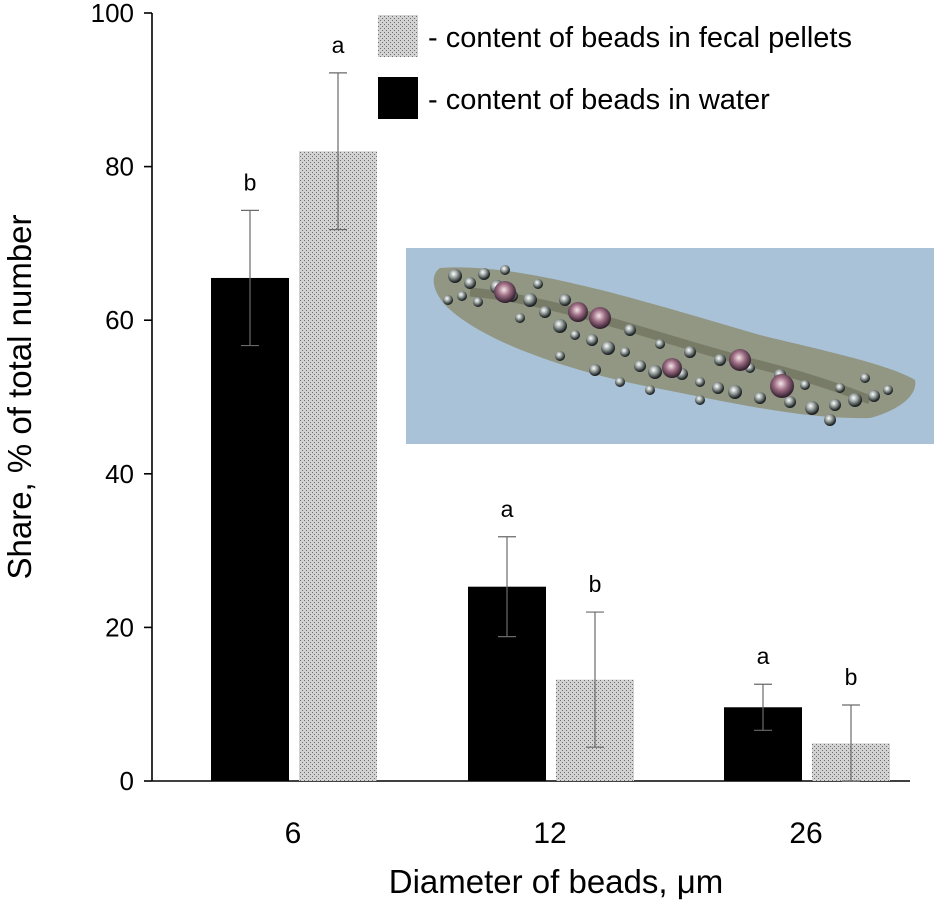 This screenshot has height=904, width=950. What do you see at coordinates (127, 781) in the screenshot?
I see `y-tick-label: 0` at bounding box center [127, 781].